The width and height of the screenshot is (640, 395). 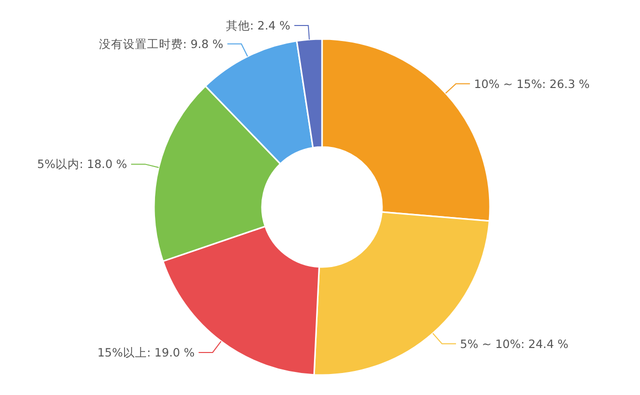 What do you see at coordinates (161, 43) in the screenshot?
I see `slice-label: 没有设置工时费: 9.8 %` at bounding box center [161, 43].